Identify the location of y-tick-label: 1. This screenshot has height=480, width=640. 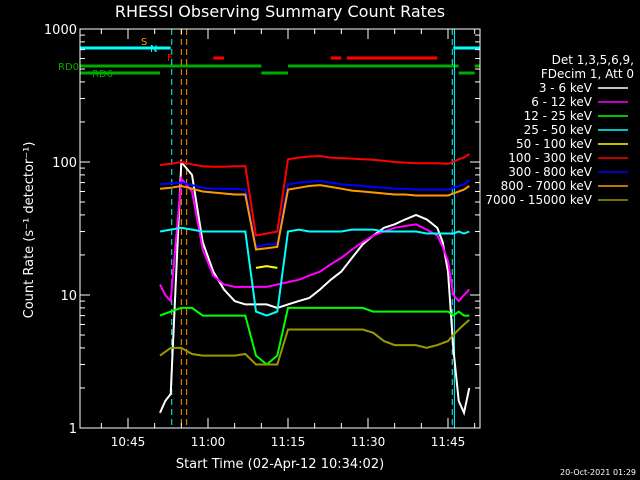
(73, 429).